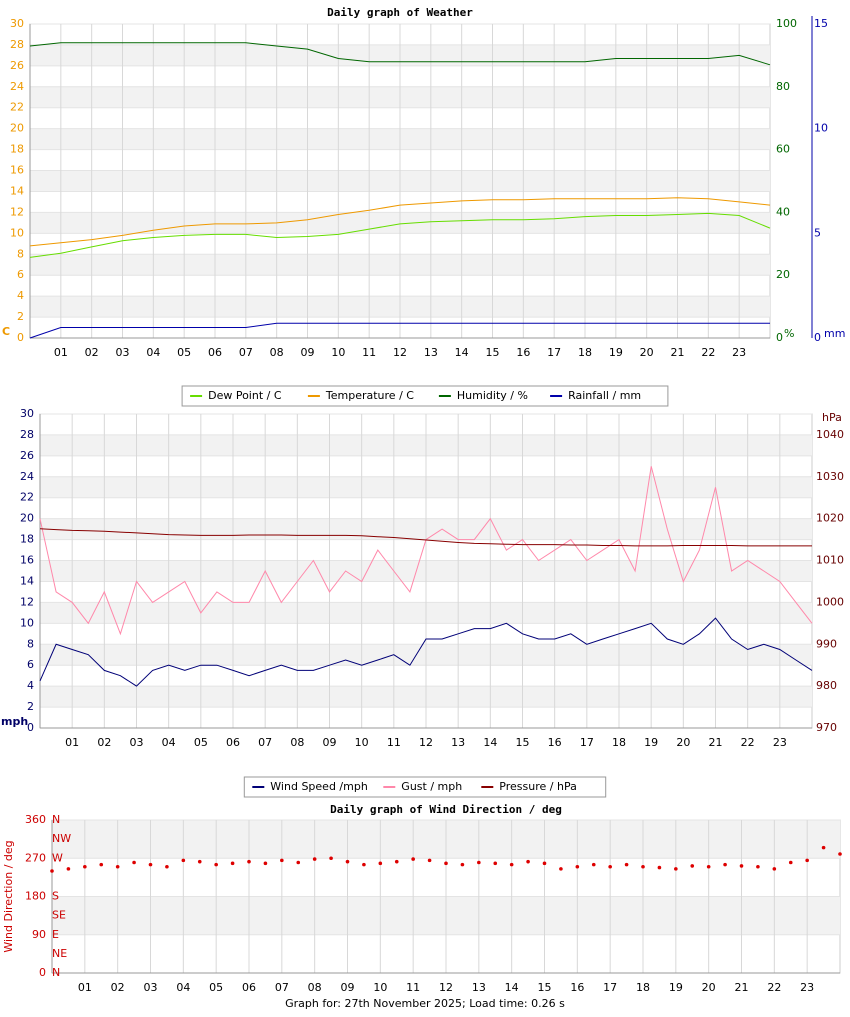 This screenshot has height=1017, width=850. Describe the element at coordinates (17, 211) in the screenshot. I see `y-tick-label: 12` at that location.